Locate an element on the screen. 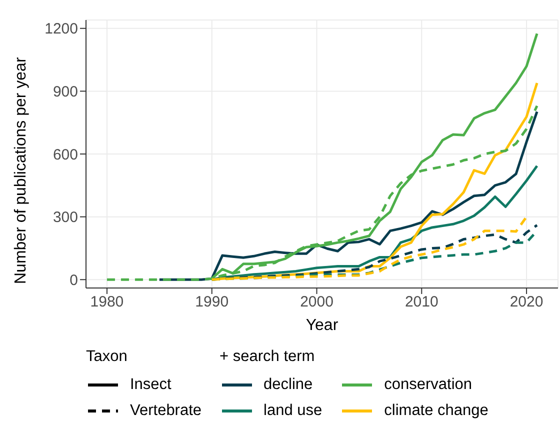  x-axis-title: Year is located at coordinates (322, 325).